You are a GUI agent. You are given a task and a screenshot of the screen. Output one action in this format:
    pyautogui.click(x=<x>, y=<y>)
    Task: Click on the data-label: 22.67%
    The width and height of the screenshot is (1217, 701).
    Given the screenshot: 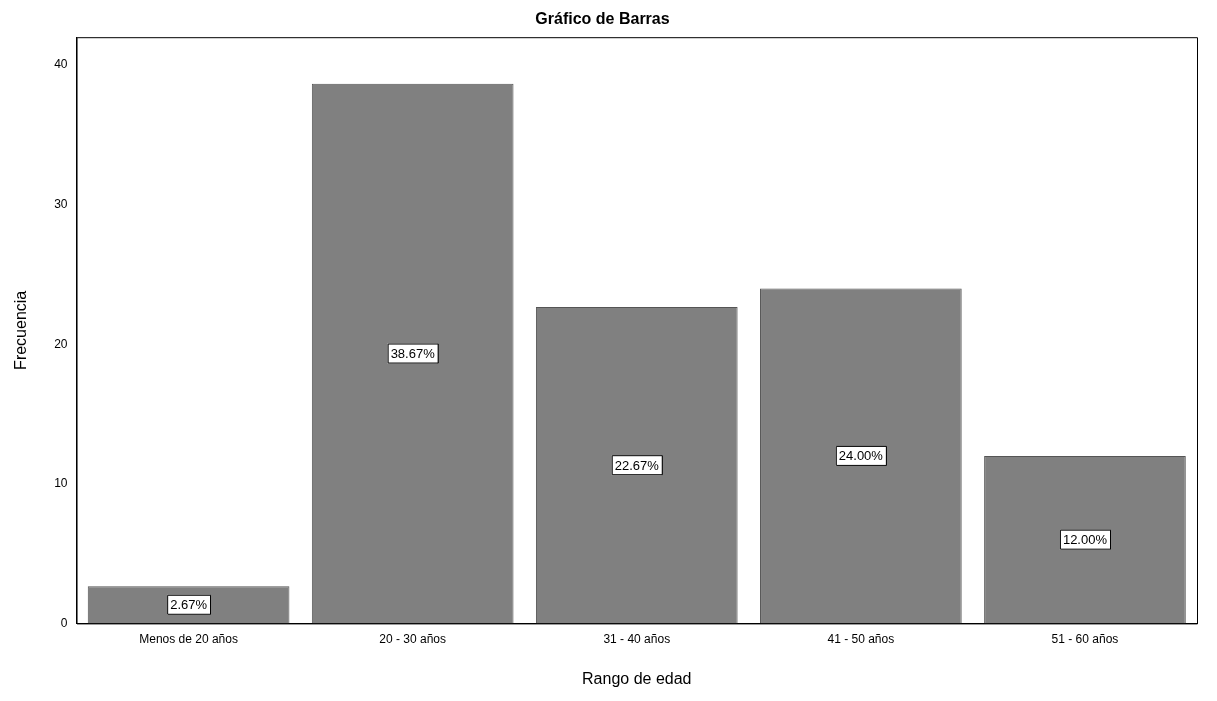 What is the action you would take?
    pyautogui.click(x=637, y=465)
    